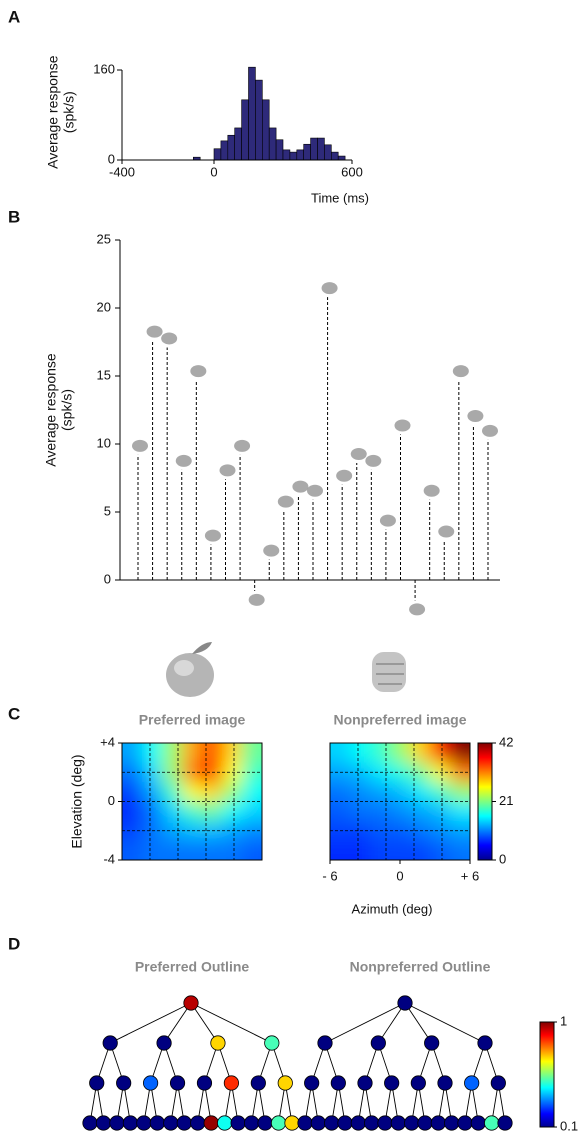 The image size is (583, 1137). I want to click on y-tick-label: 25, so click(104, 238).